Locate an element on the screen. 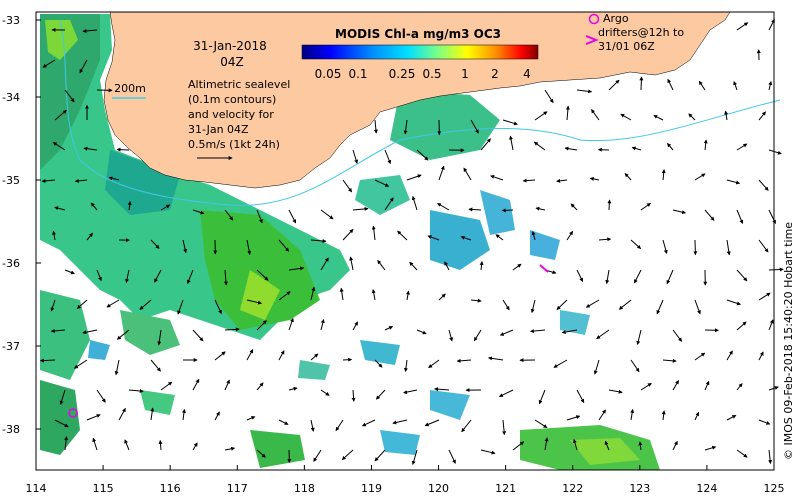 The image size is (800, 500). svg-text: 0.5 is located at coordinates (431, 74).